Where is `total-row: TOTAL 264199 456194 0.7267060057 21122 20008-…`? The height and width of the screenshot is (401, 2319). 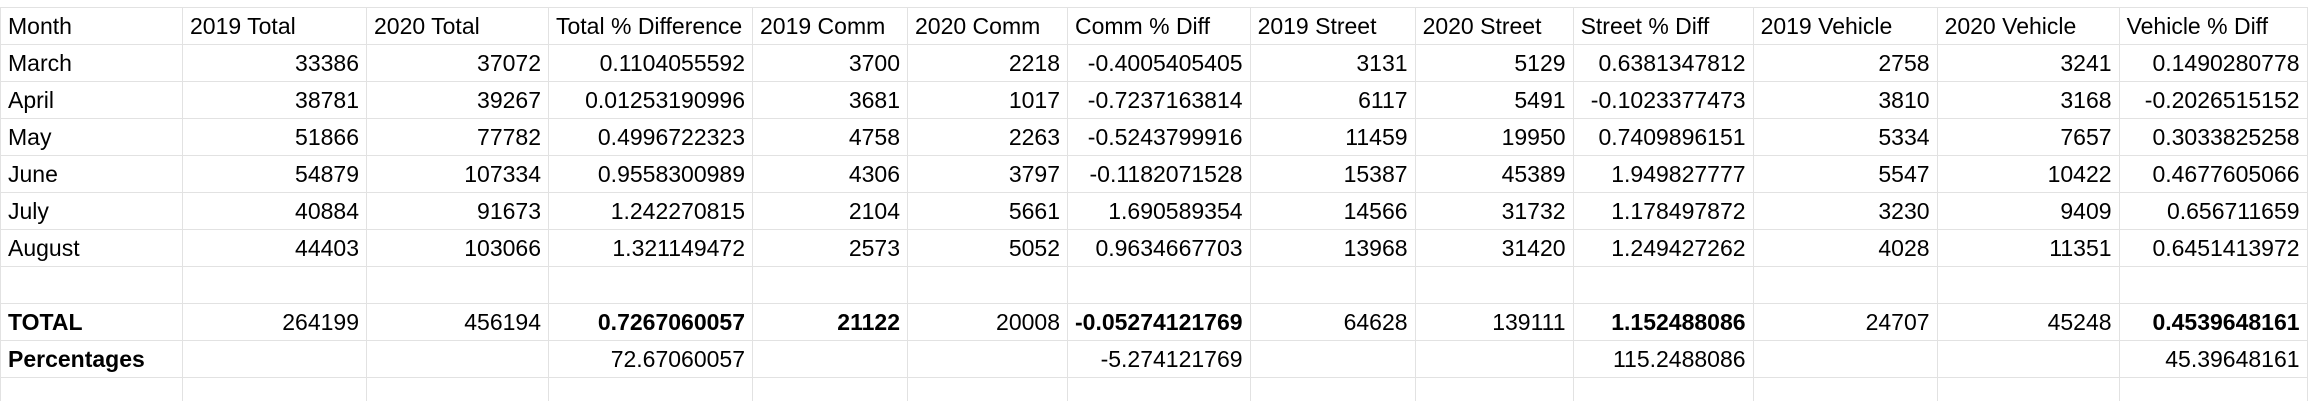 total-row: TOTAL 264199 456194 0.7267060057 21122 20008-… is located at coordinates (1154, 322).